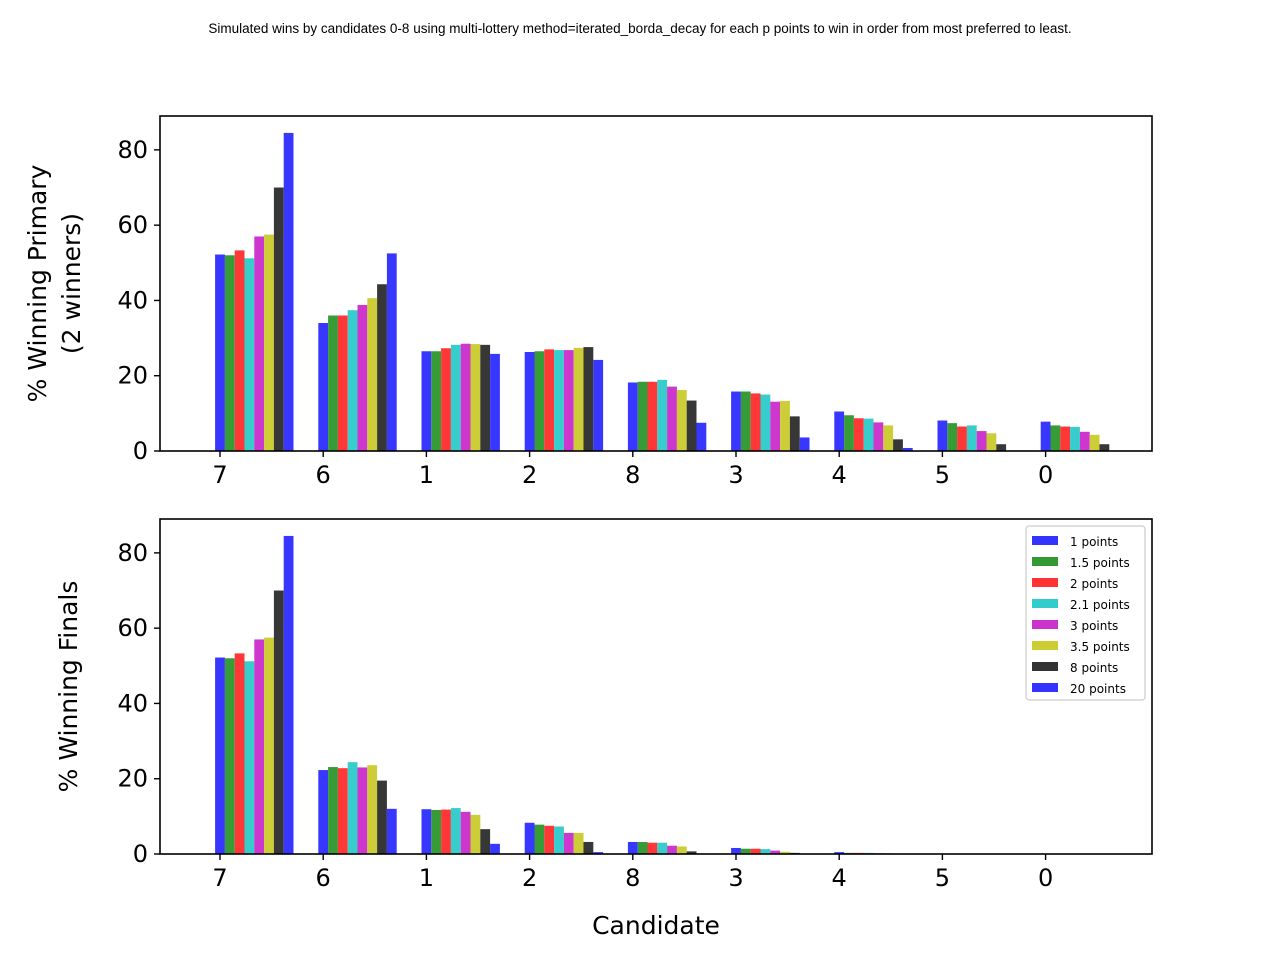 The image size is (1280, 960). Describe the element at coordinates (68, 687) in the screenshot. I see `y-axis-label: % Winning Finals` at that location.